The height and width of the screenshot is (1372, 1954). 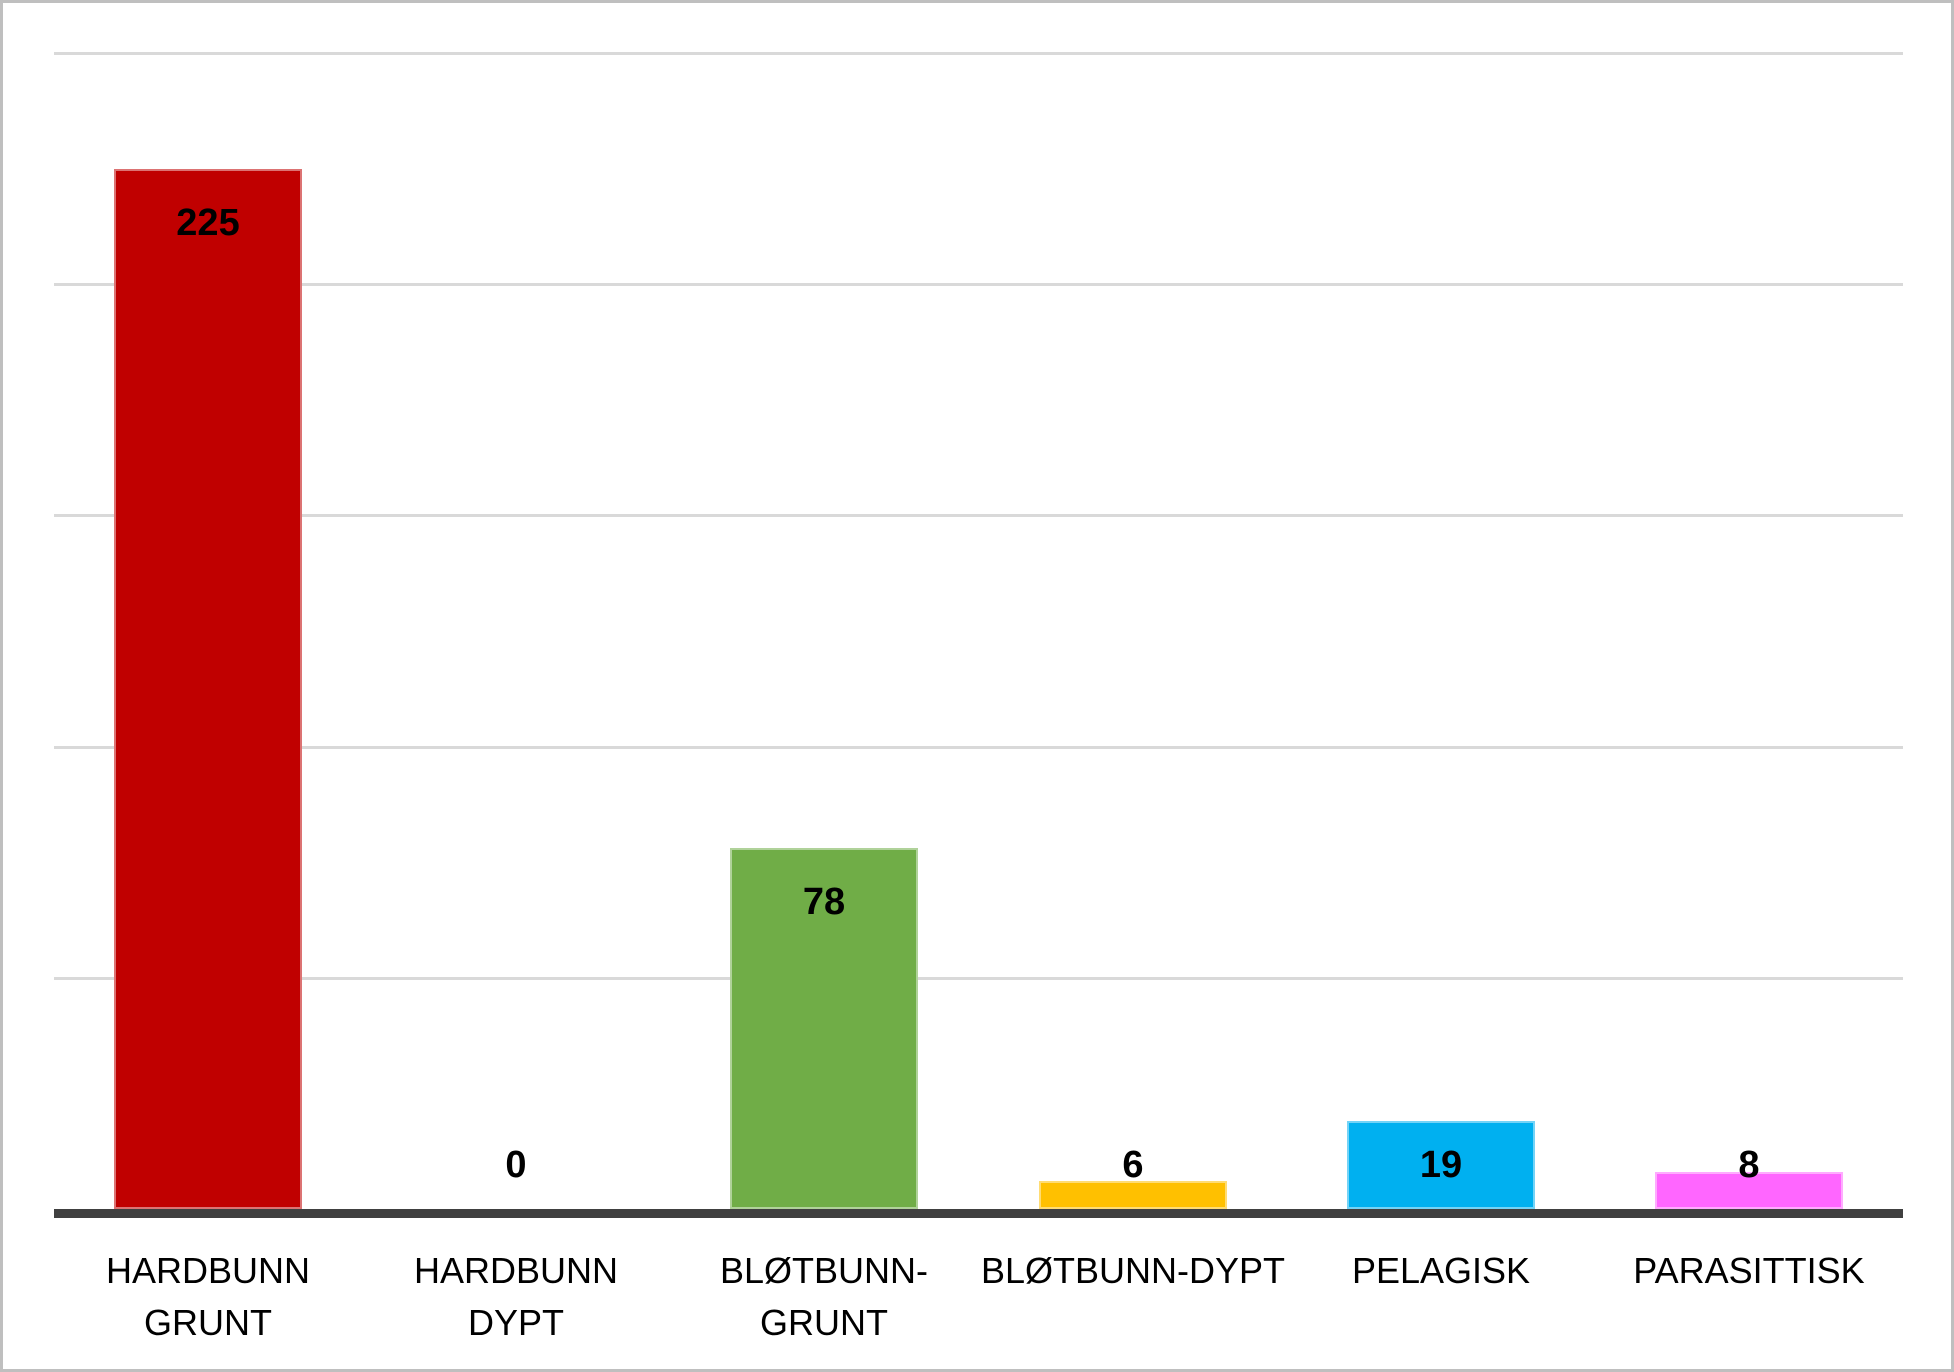 I want to click on x-tick-bl-tbunn-dypt: BLØTBUNN-DYPT, so click(x=1133, y=1271).